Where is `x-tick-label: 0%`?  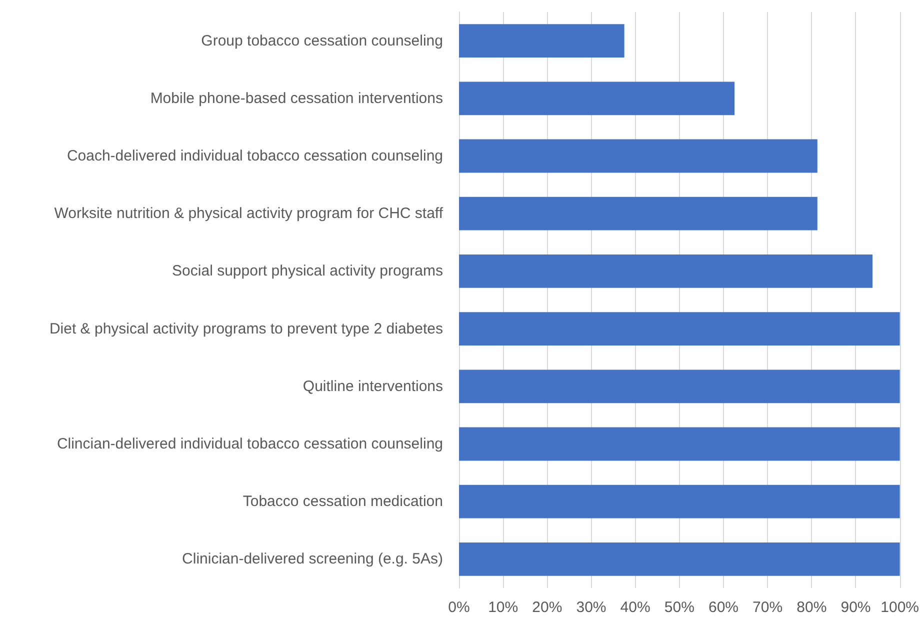 x-tick-label: 0% is located at coordinates (459, 607).